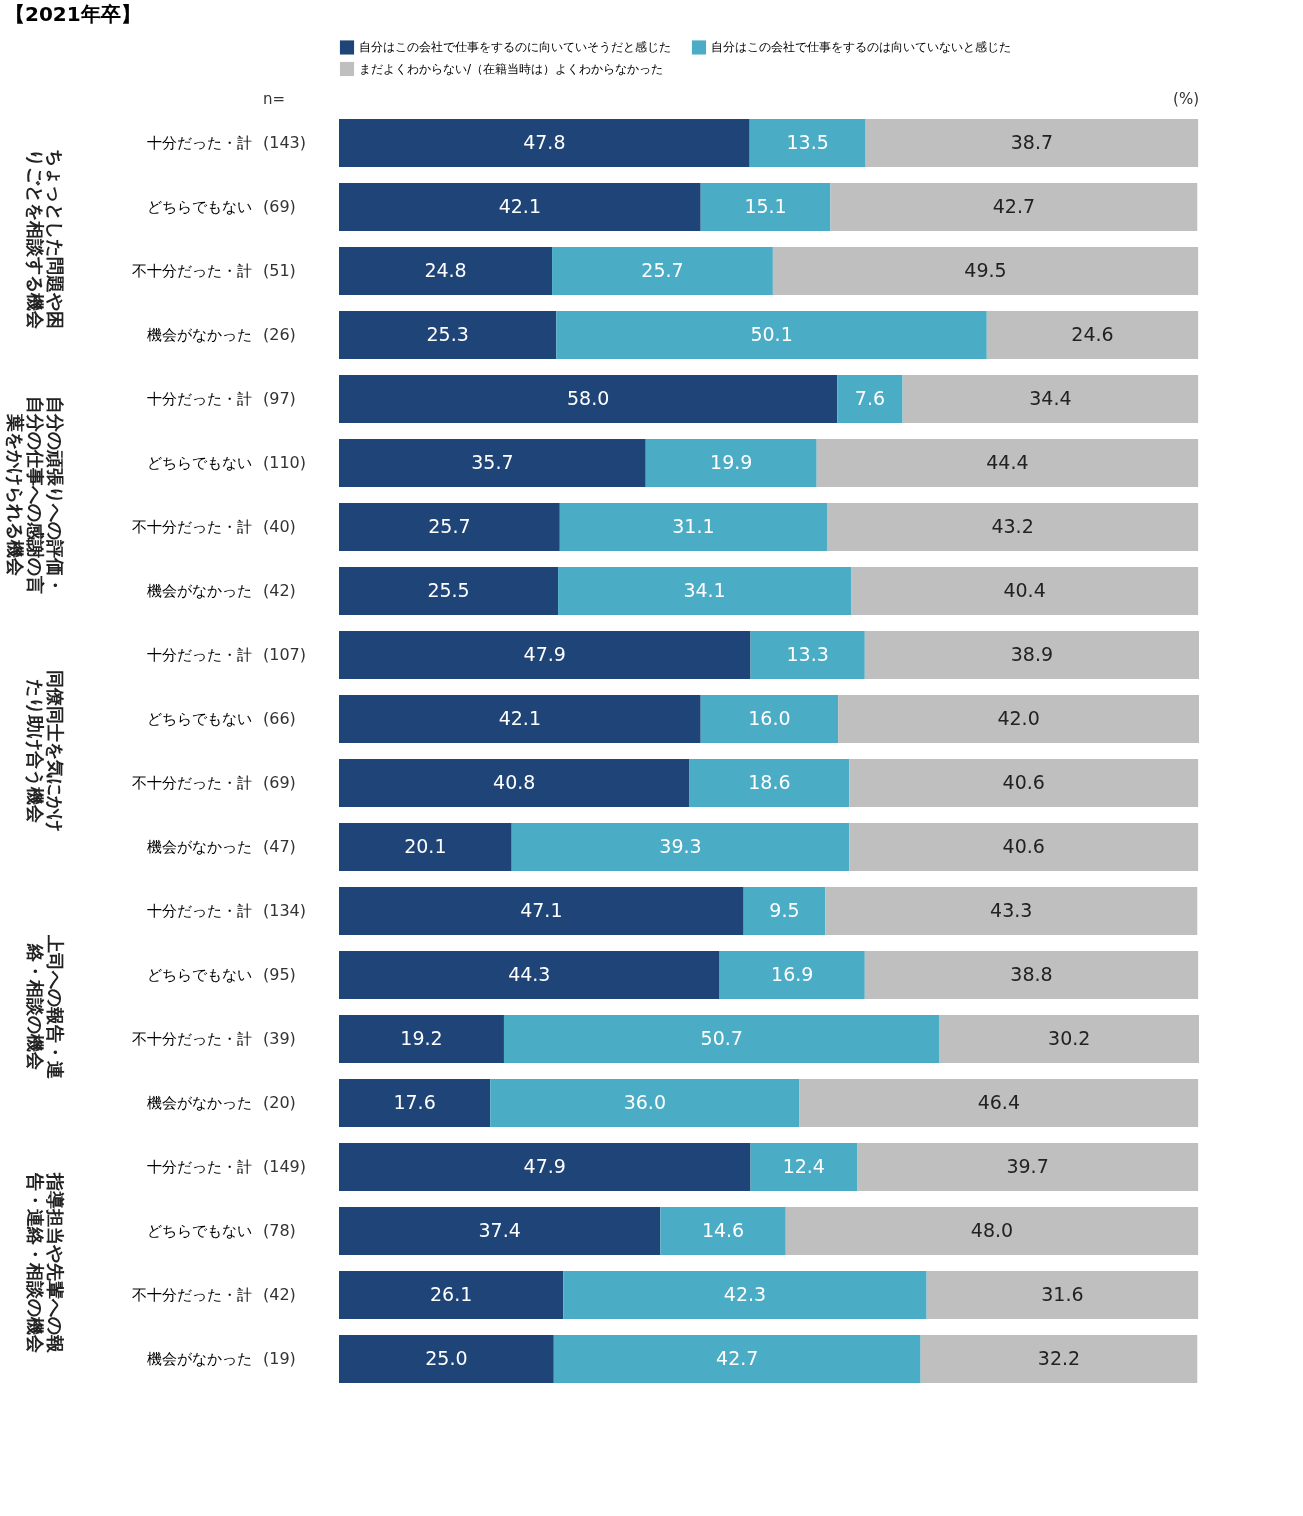 The height and width of the screenshot is (1516, 1303). Describe the element at coordinates (45, 1263) in the screenshot. I see `text: 指導担当や先輩への報告・連絡・相談の機会` at that location.